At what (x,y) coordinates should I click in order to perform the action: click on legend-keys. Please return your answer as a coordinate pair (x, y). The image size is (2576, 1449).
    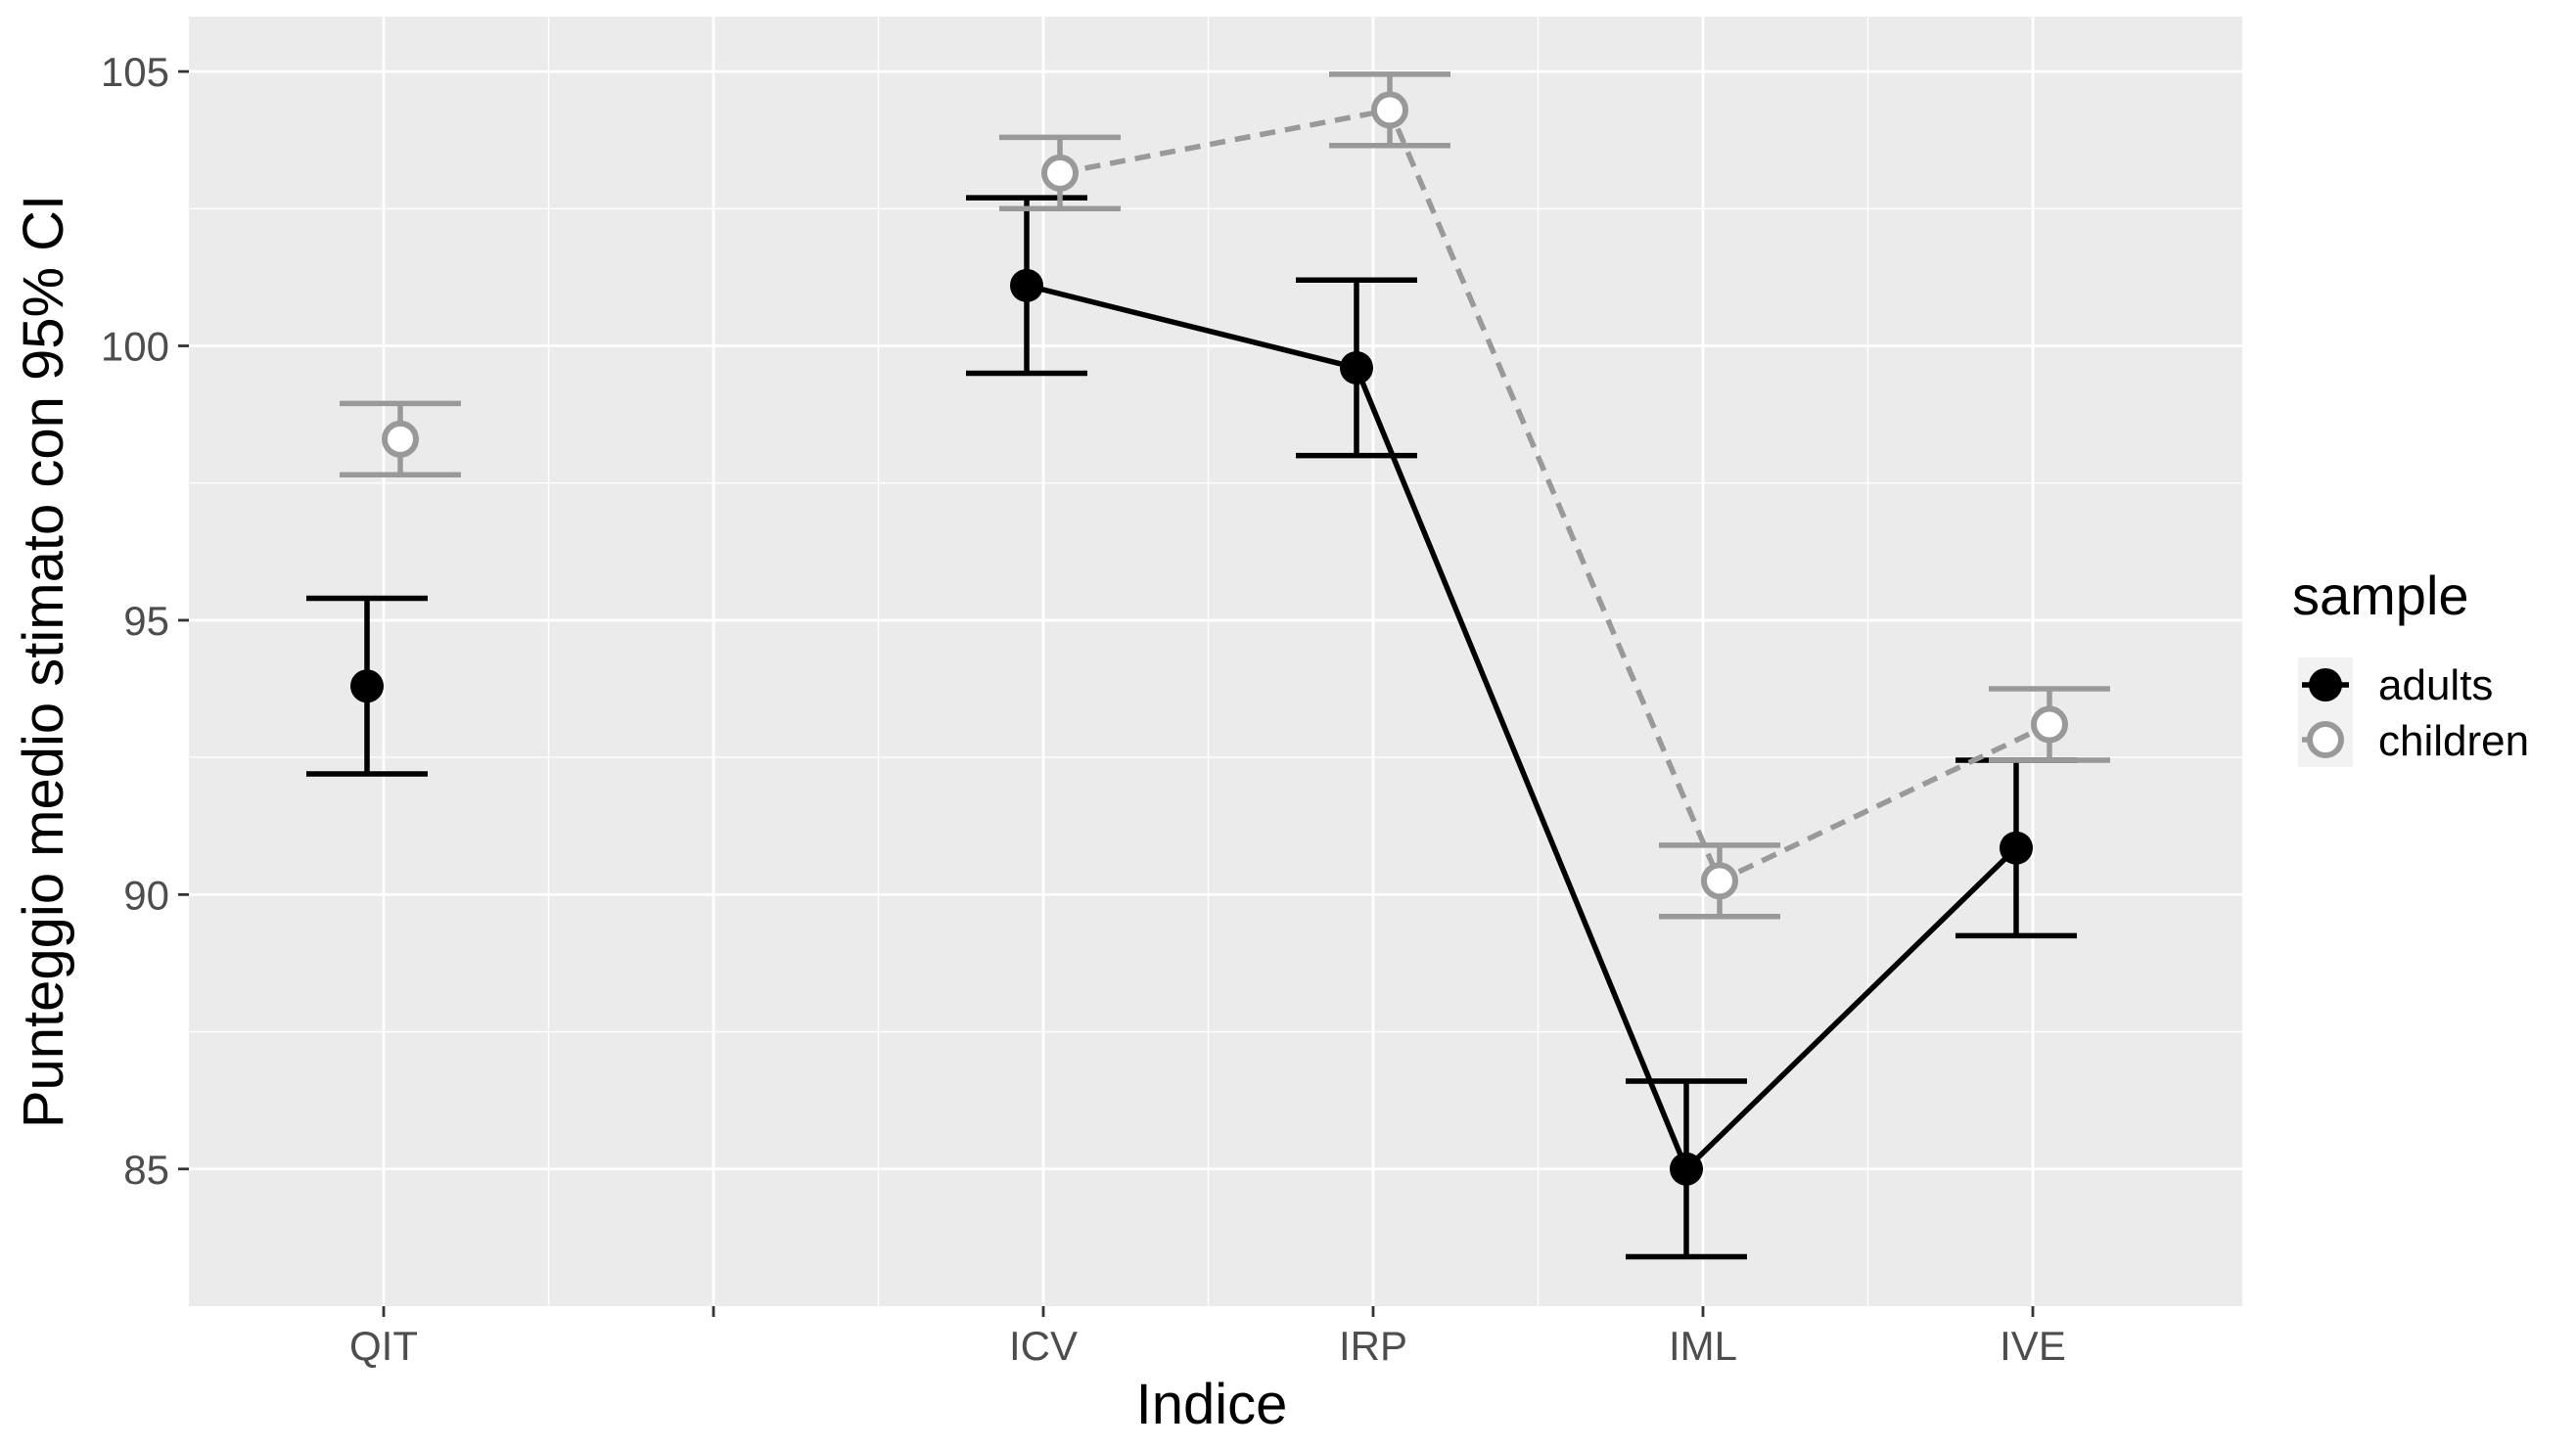
    Looking at the image, I should click on (2325, 712).